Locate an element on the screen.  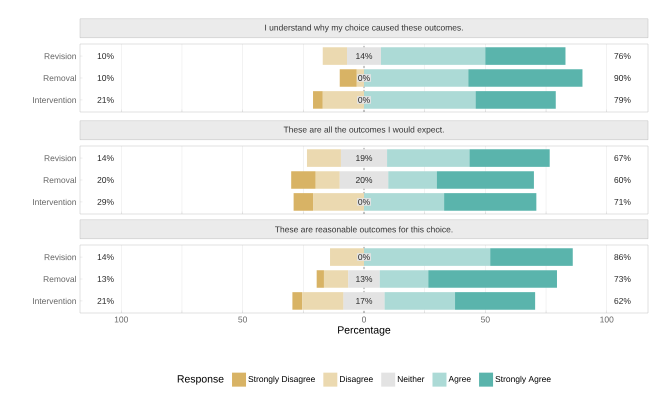
x-axis-title: Percentage is located at coordinates (364, 331).